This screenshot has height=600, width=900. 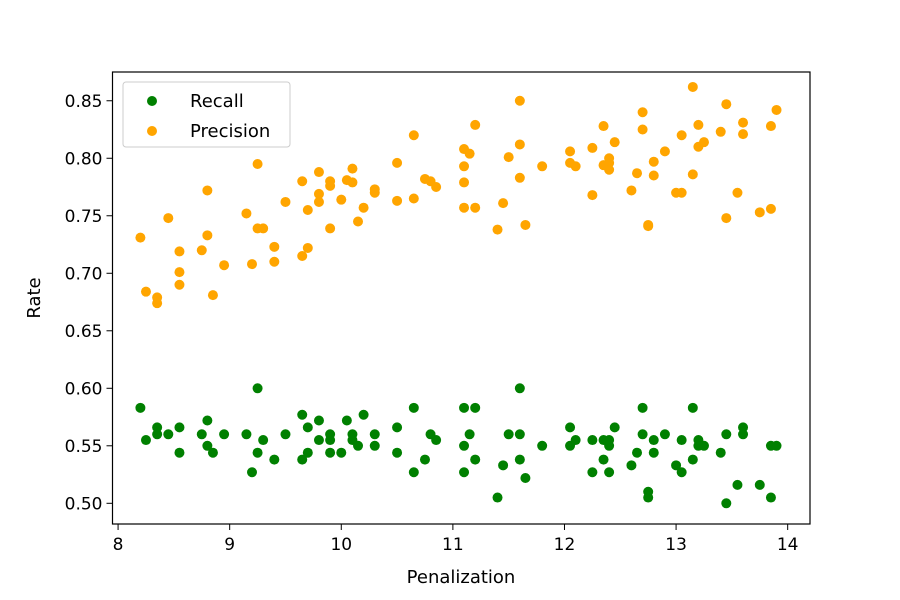 What do you see at coordinates (229, 545) in the screenshot?
I see `x-tick-label: 9` at bounding box center [229, 545].